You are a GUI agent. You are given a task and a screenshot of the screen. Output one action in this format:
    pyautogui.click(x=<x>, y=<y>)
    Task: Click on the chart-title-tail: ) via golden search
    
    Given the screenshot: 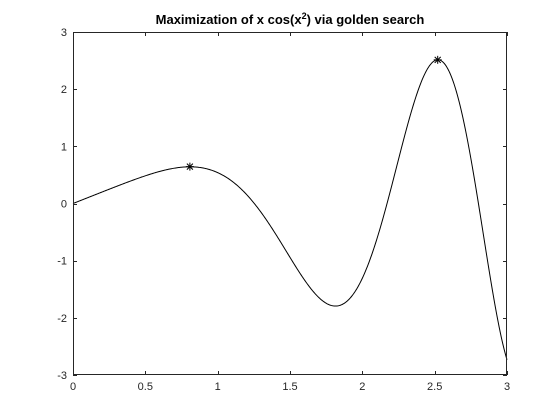 What is the action you would take?
    pyautogui.click(x=366, y=19)
    